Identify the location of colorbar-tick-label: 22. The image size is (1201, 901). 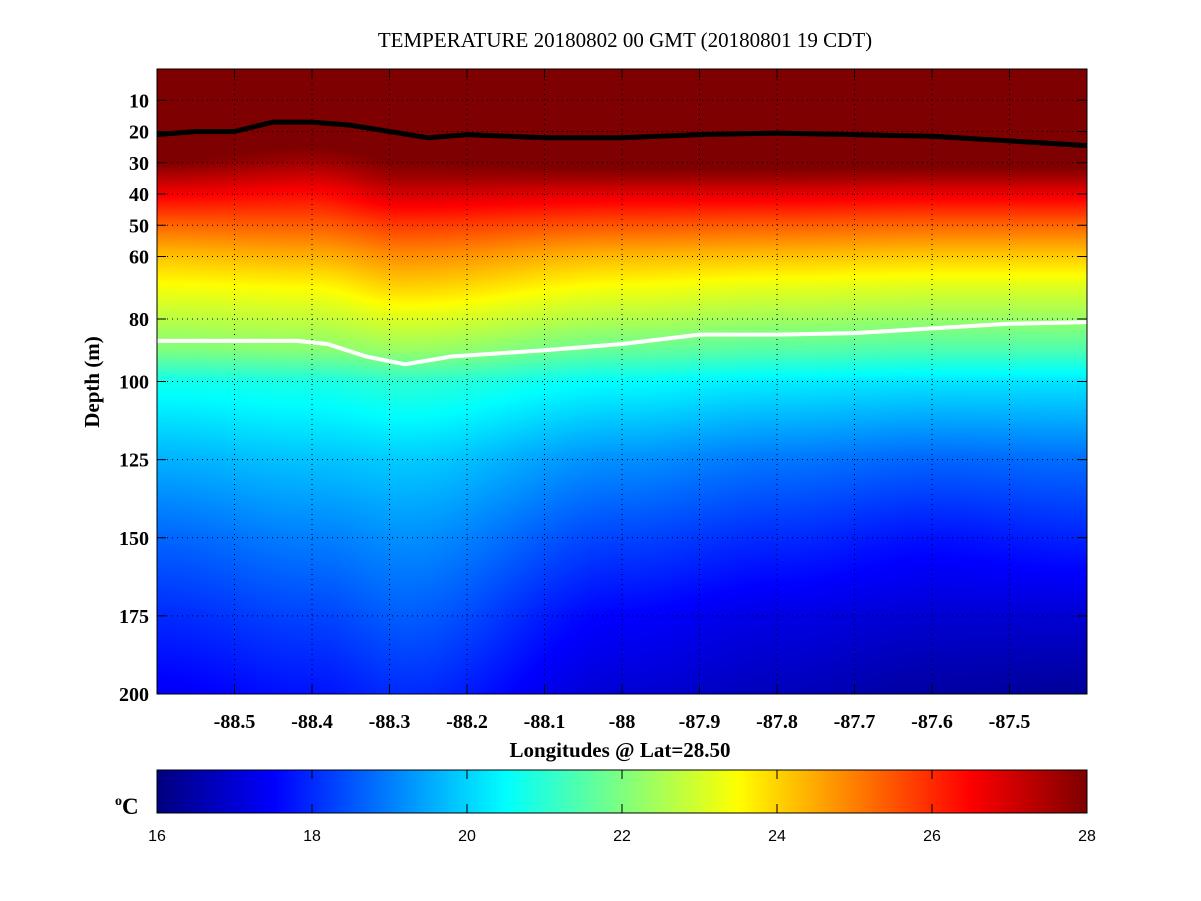
(622, 836).